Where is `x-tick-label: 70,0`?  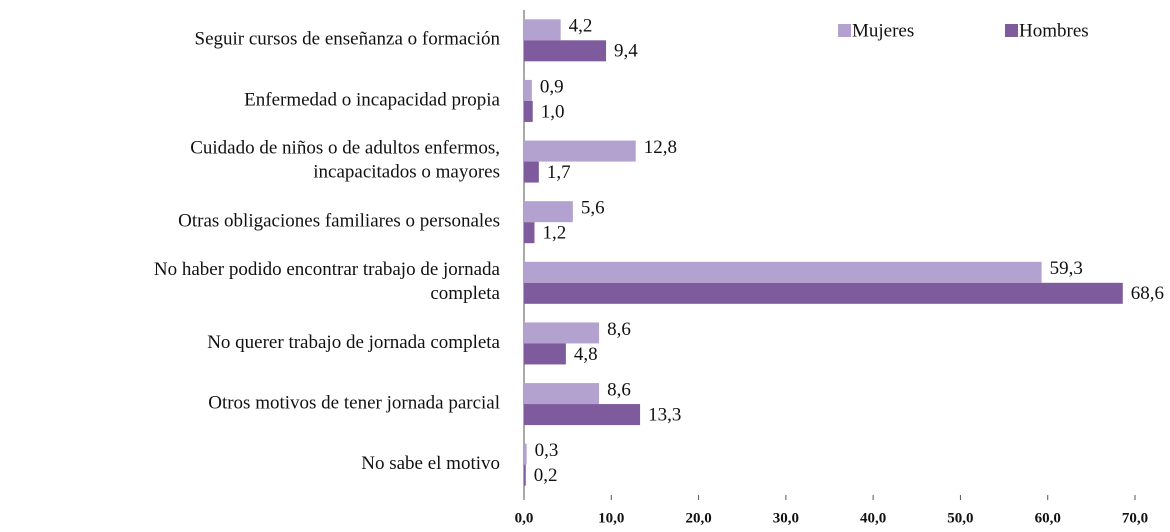 x-tick-label: 70,0 is located at coordinates (1135, 518).